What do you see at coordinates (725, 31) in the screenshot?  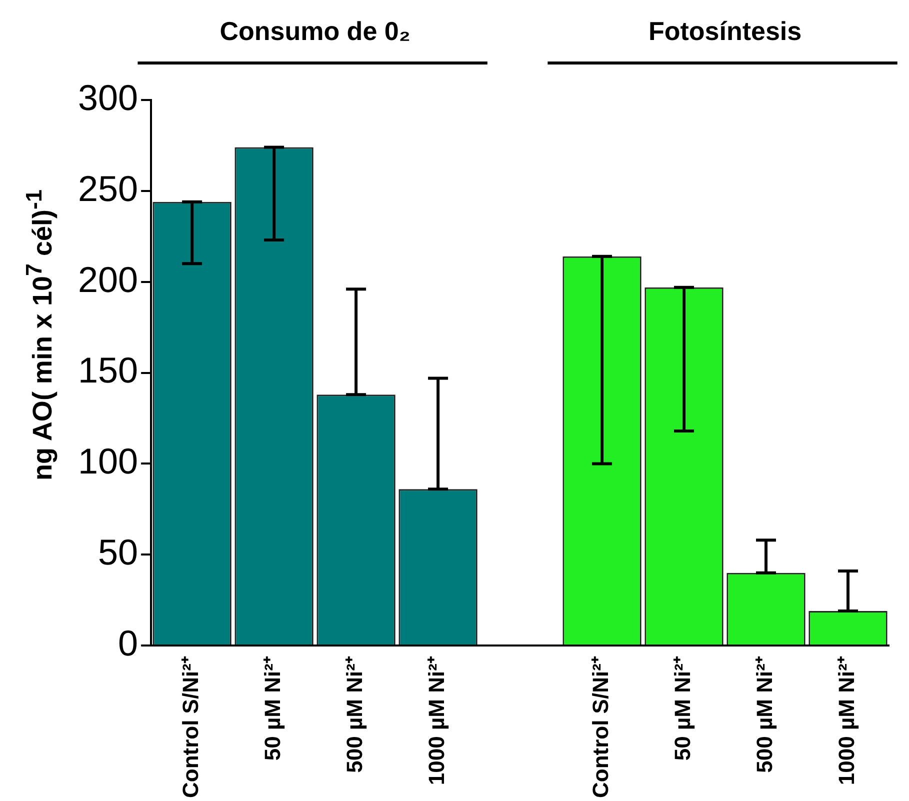 I see `text: Fotosíntesis` at bounding box center [725, 31].